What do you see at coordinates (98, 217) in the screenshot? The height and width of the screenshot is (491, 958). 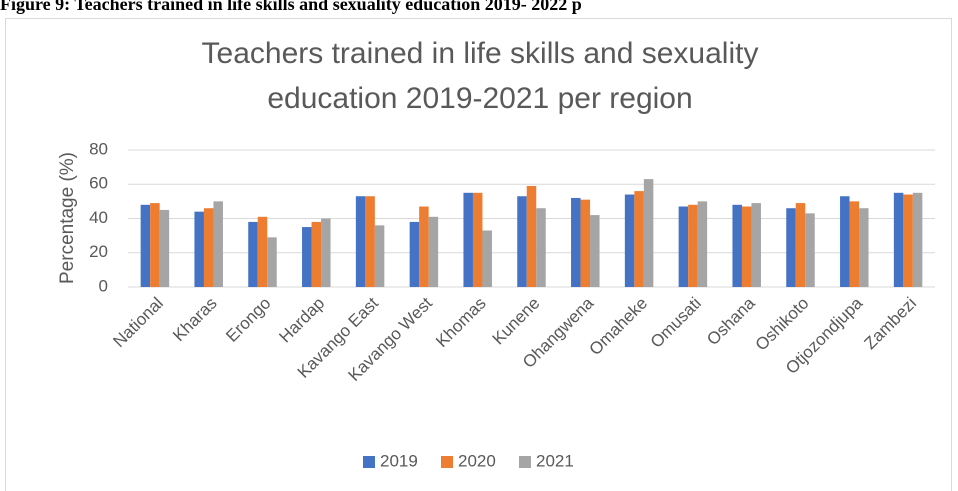 I see `y-tick-label: 40` at bounding box center [98, 217].